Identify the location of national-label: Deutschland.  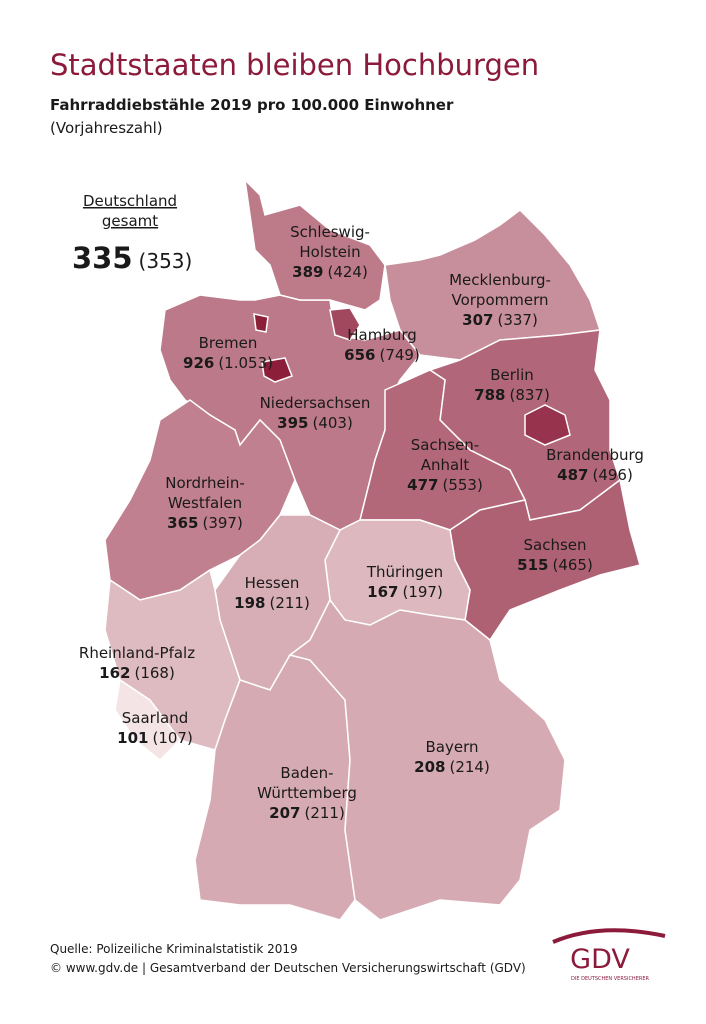
(130, 201).